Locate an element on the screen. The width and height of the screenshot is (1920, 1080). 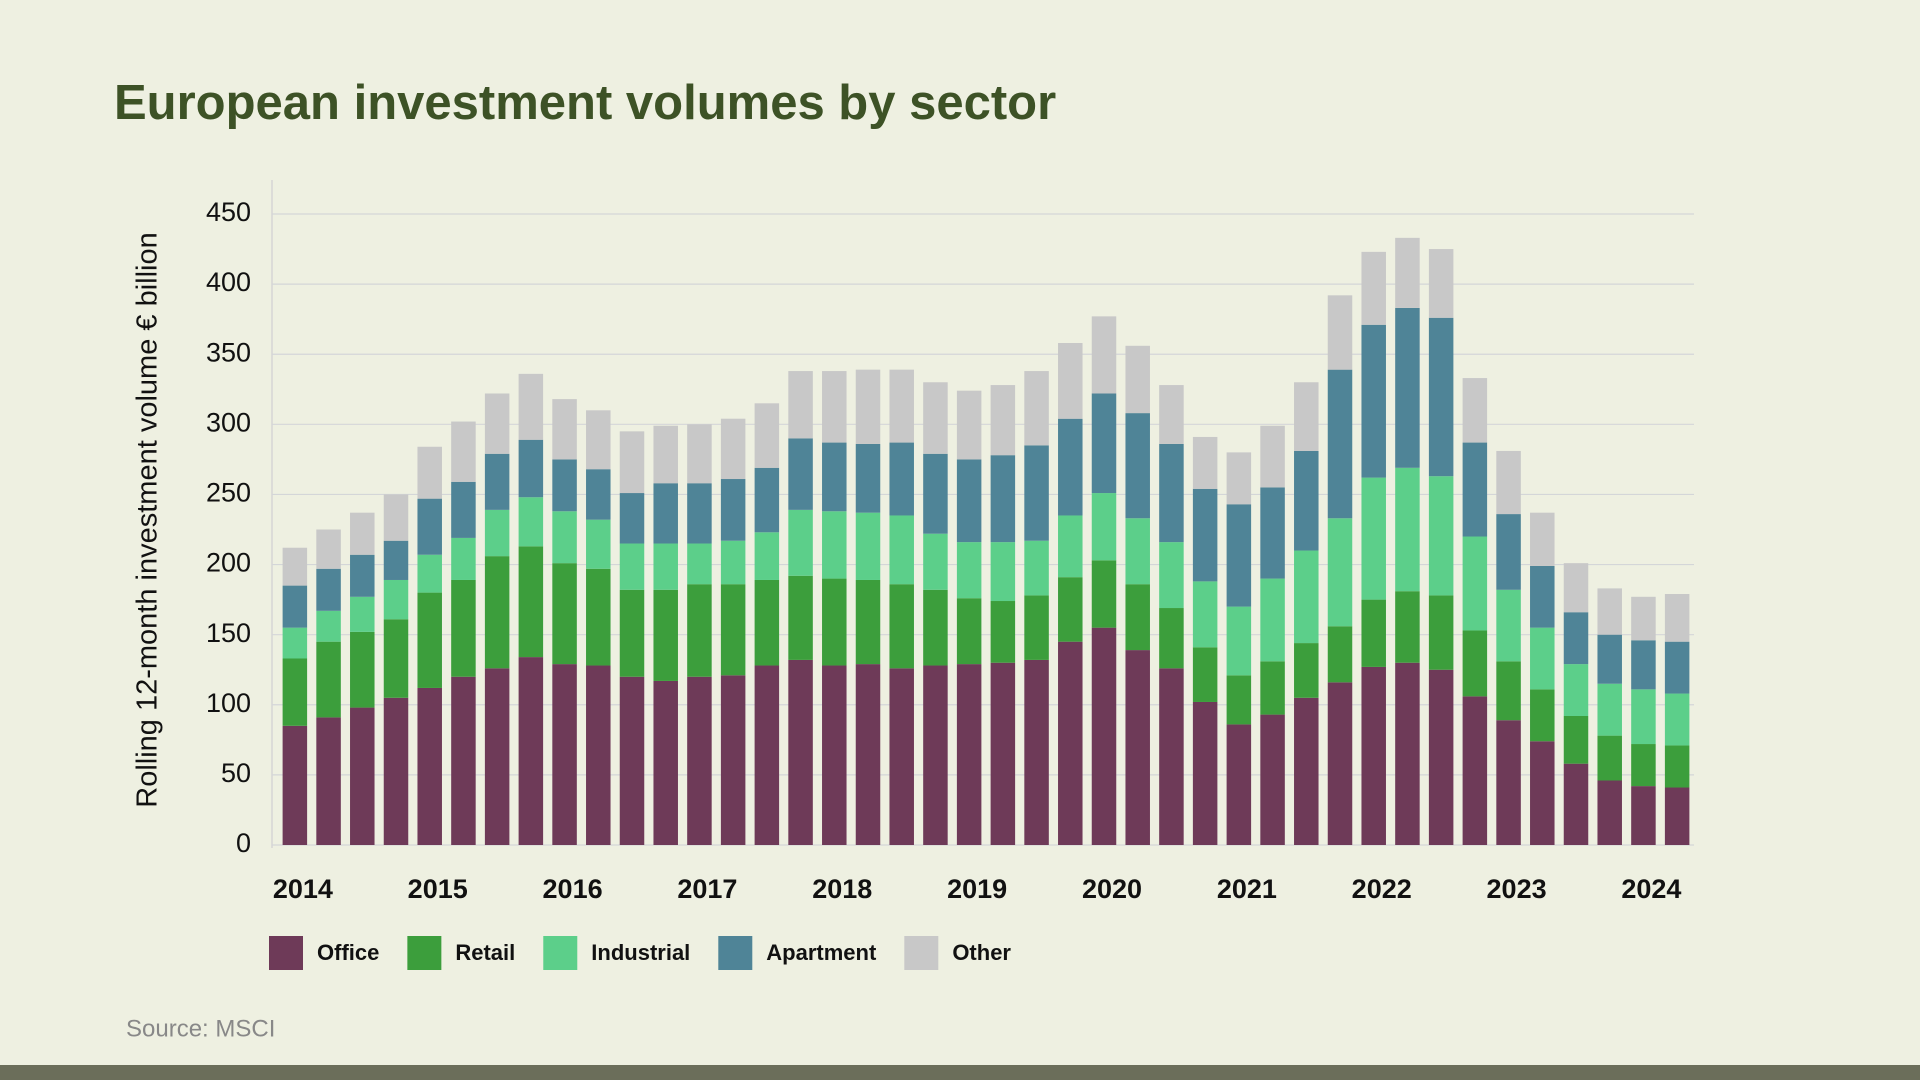
y-tick-label: 350 is located at coordinates (228, 352).